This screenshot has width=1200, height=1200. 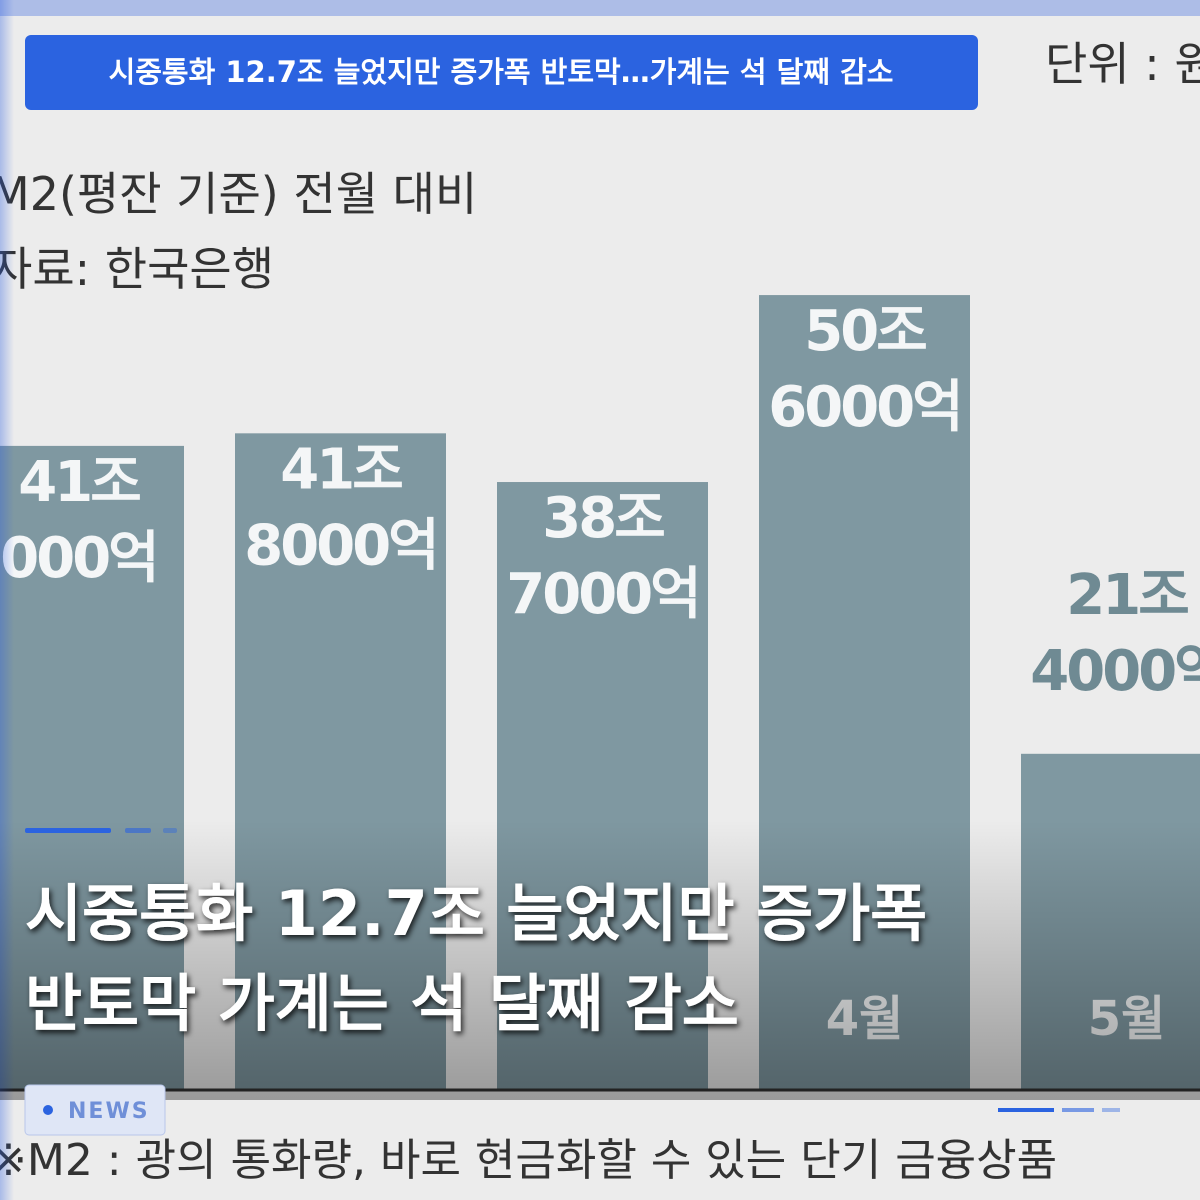 I want to click on headline: 시중통화 12.7조 늘었지만 증가폭, so click(x=476, y=913).